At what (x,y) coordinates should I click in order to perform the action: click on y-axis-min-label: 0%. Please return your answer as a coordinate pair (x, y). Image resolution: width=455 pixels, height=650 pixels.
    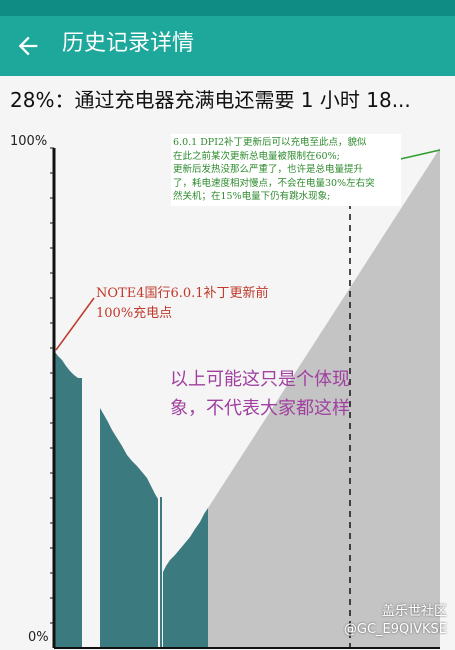
    Looking at the image, I should click on (38, 637).